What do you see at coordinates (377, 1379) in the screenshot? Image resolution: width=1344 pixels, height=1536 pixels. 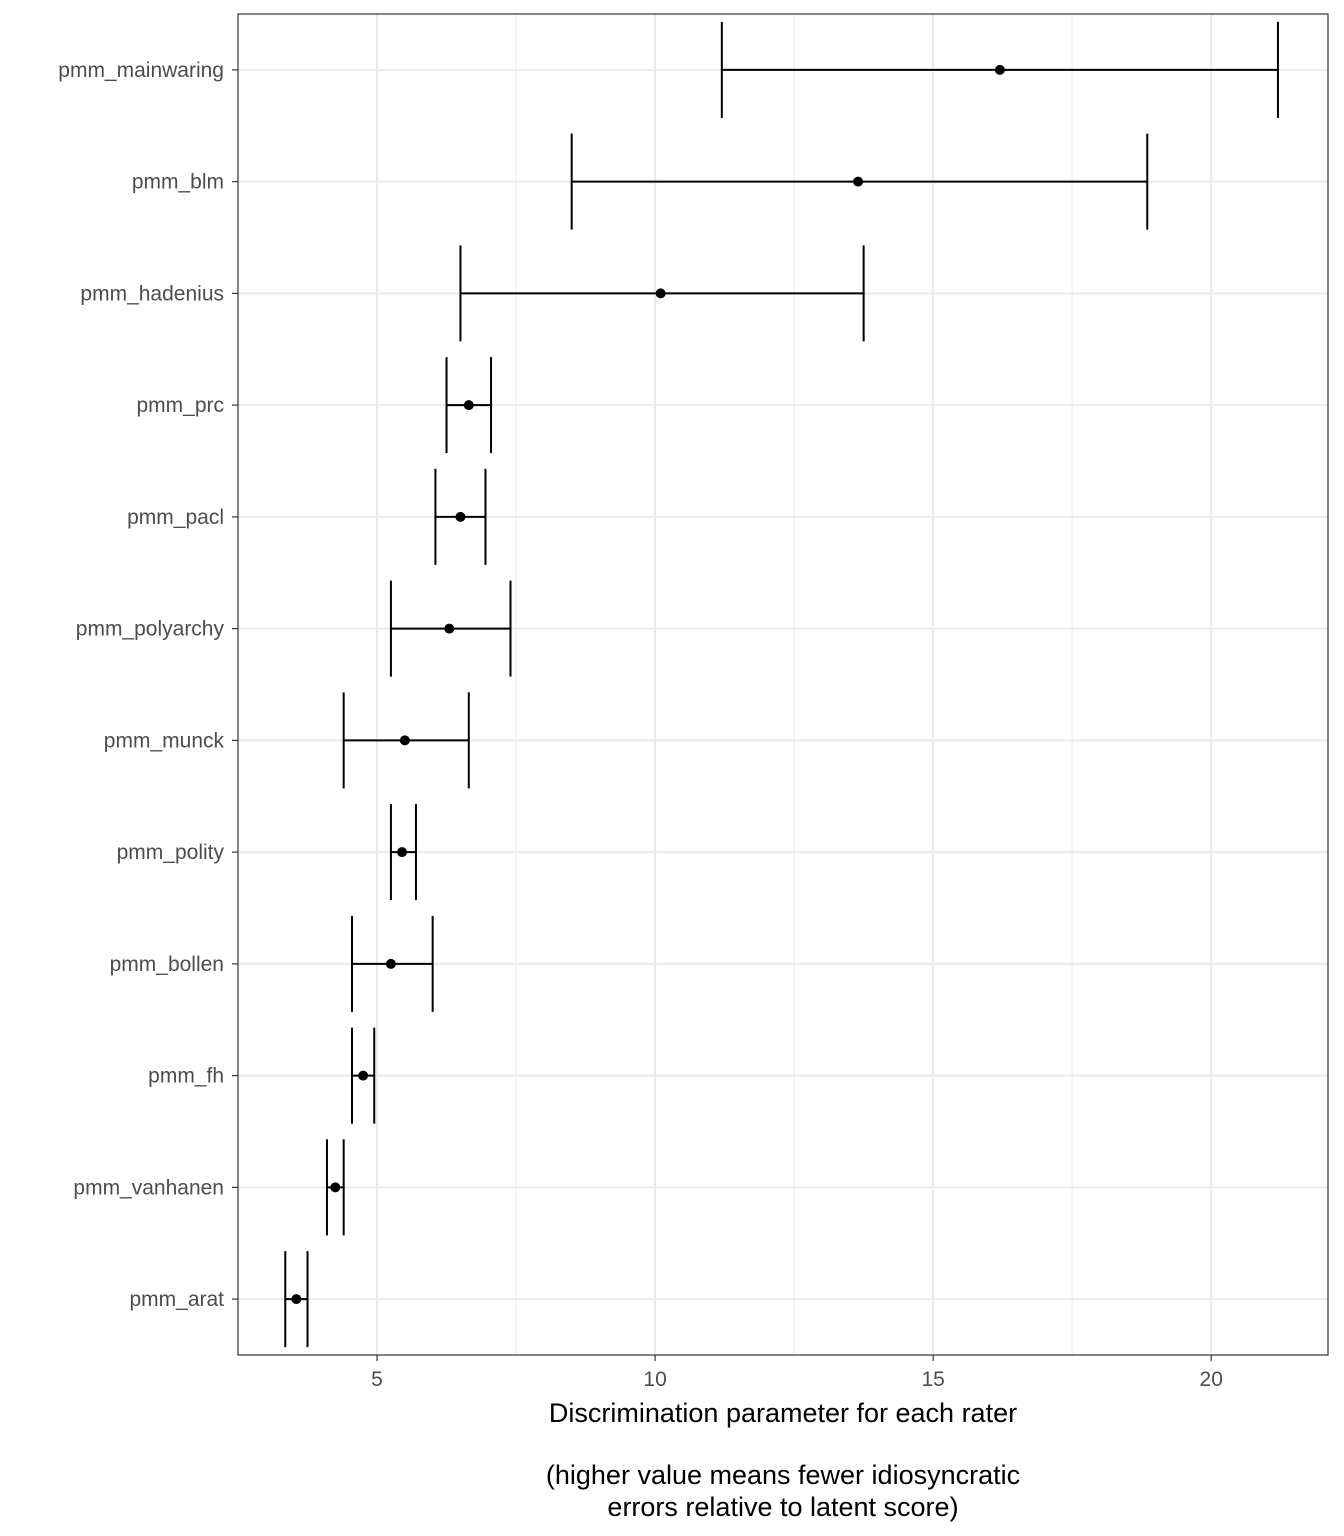 I see `x-tick-label: 5` at bounding box center [377, 1379].